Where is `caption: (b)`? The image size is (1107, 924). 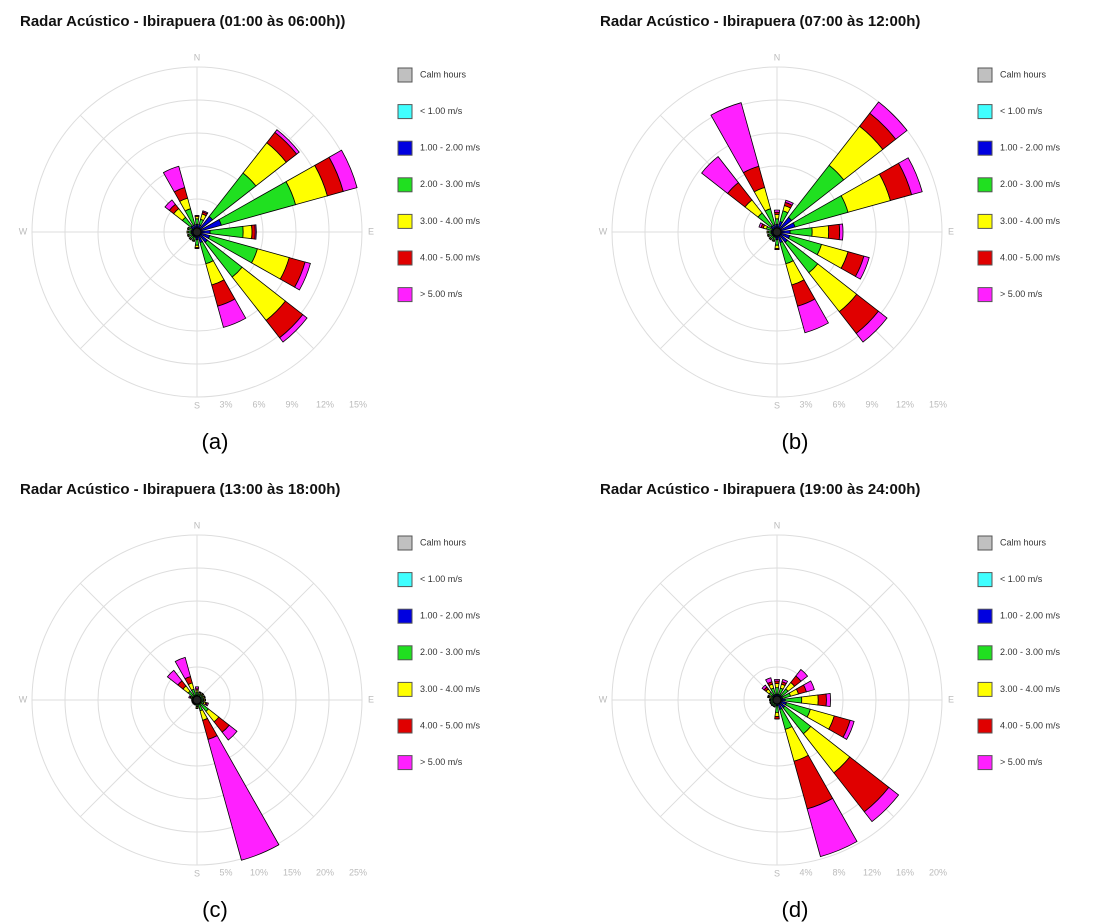 caption: (b) is located at coordinates (795, 441).